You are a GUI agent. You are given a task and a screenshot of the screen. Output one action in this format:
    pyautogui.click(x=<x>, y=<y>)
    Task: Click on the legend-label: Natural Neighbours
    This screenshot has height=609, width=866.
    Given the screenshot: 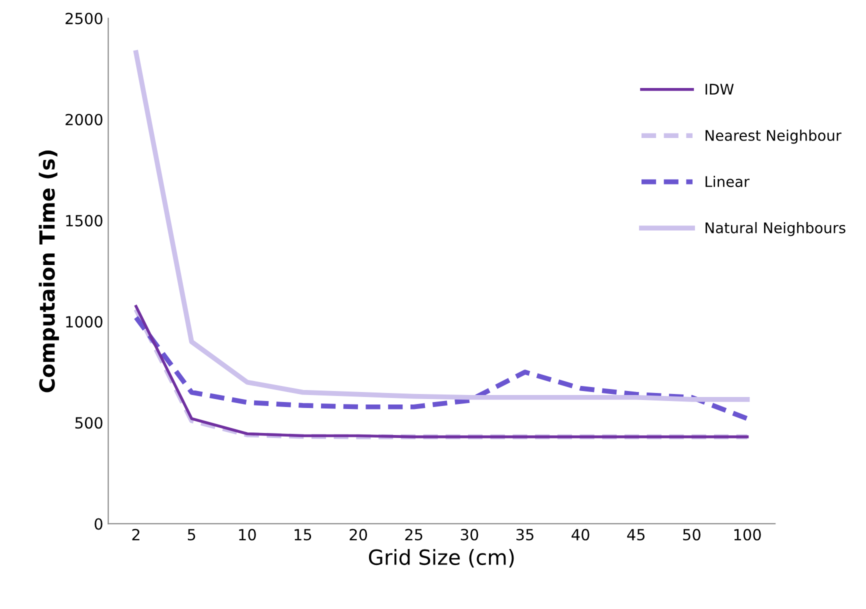 What is the action you would take?
    pyautogui.click(x=776, y=229)
    